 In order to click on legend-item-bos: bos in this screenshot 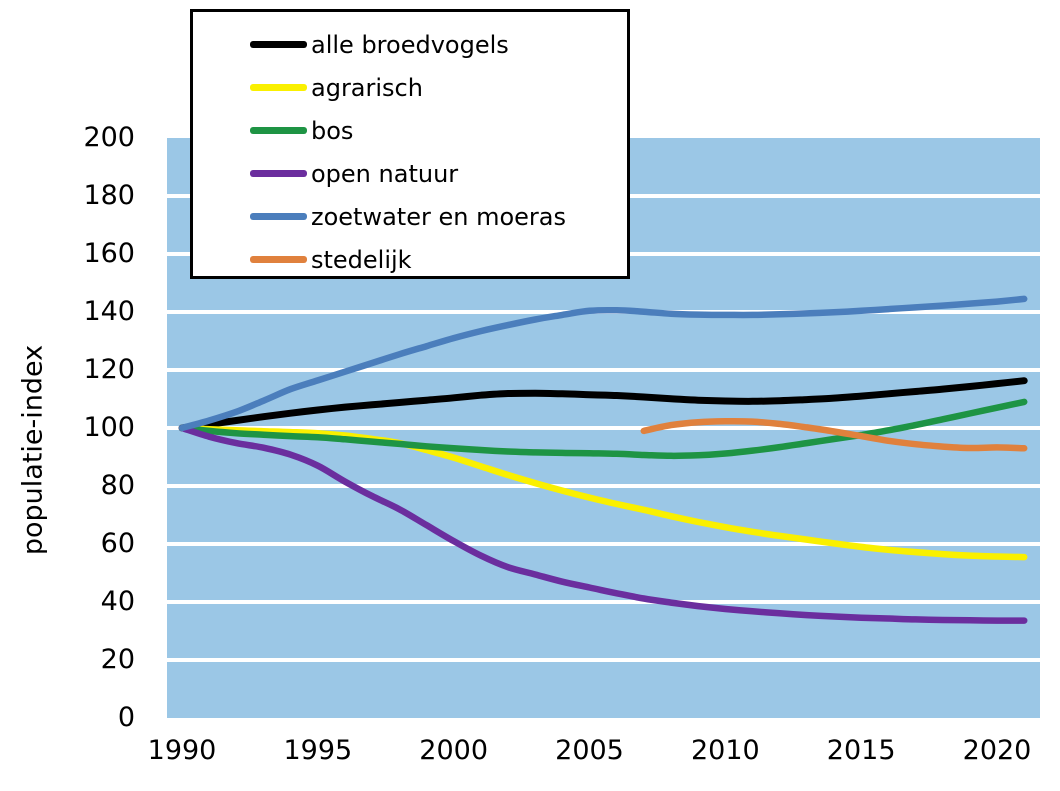, I will do `click(410, 130)`.